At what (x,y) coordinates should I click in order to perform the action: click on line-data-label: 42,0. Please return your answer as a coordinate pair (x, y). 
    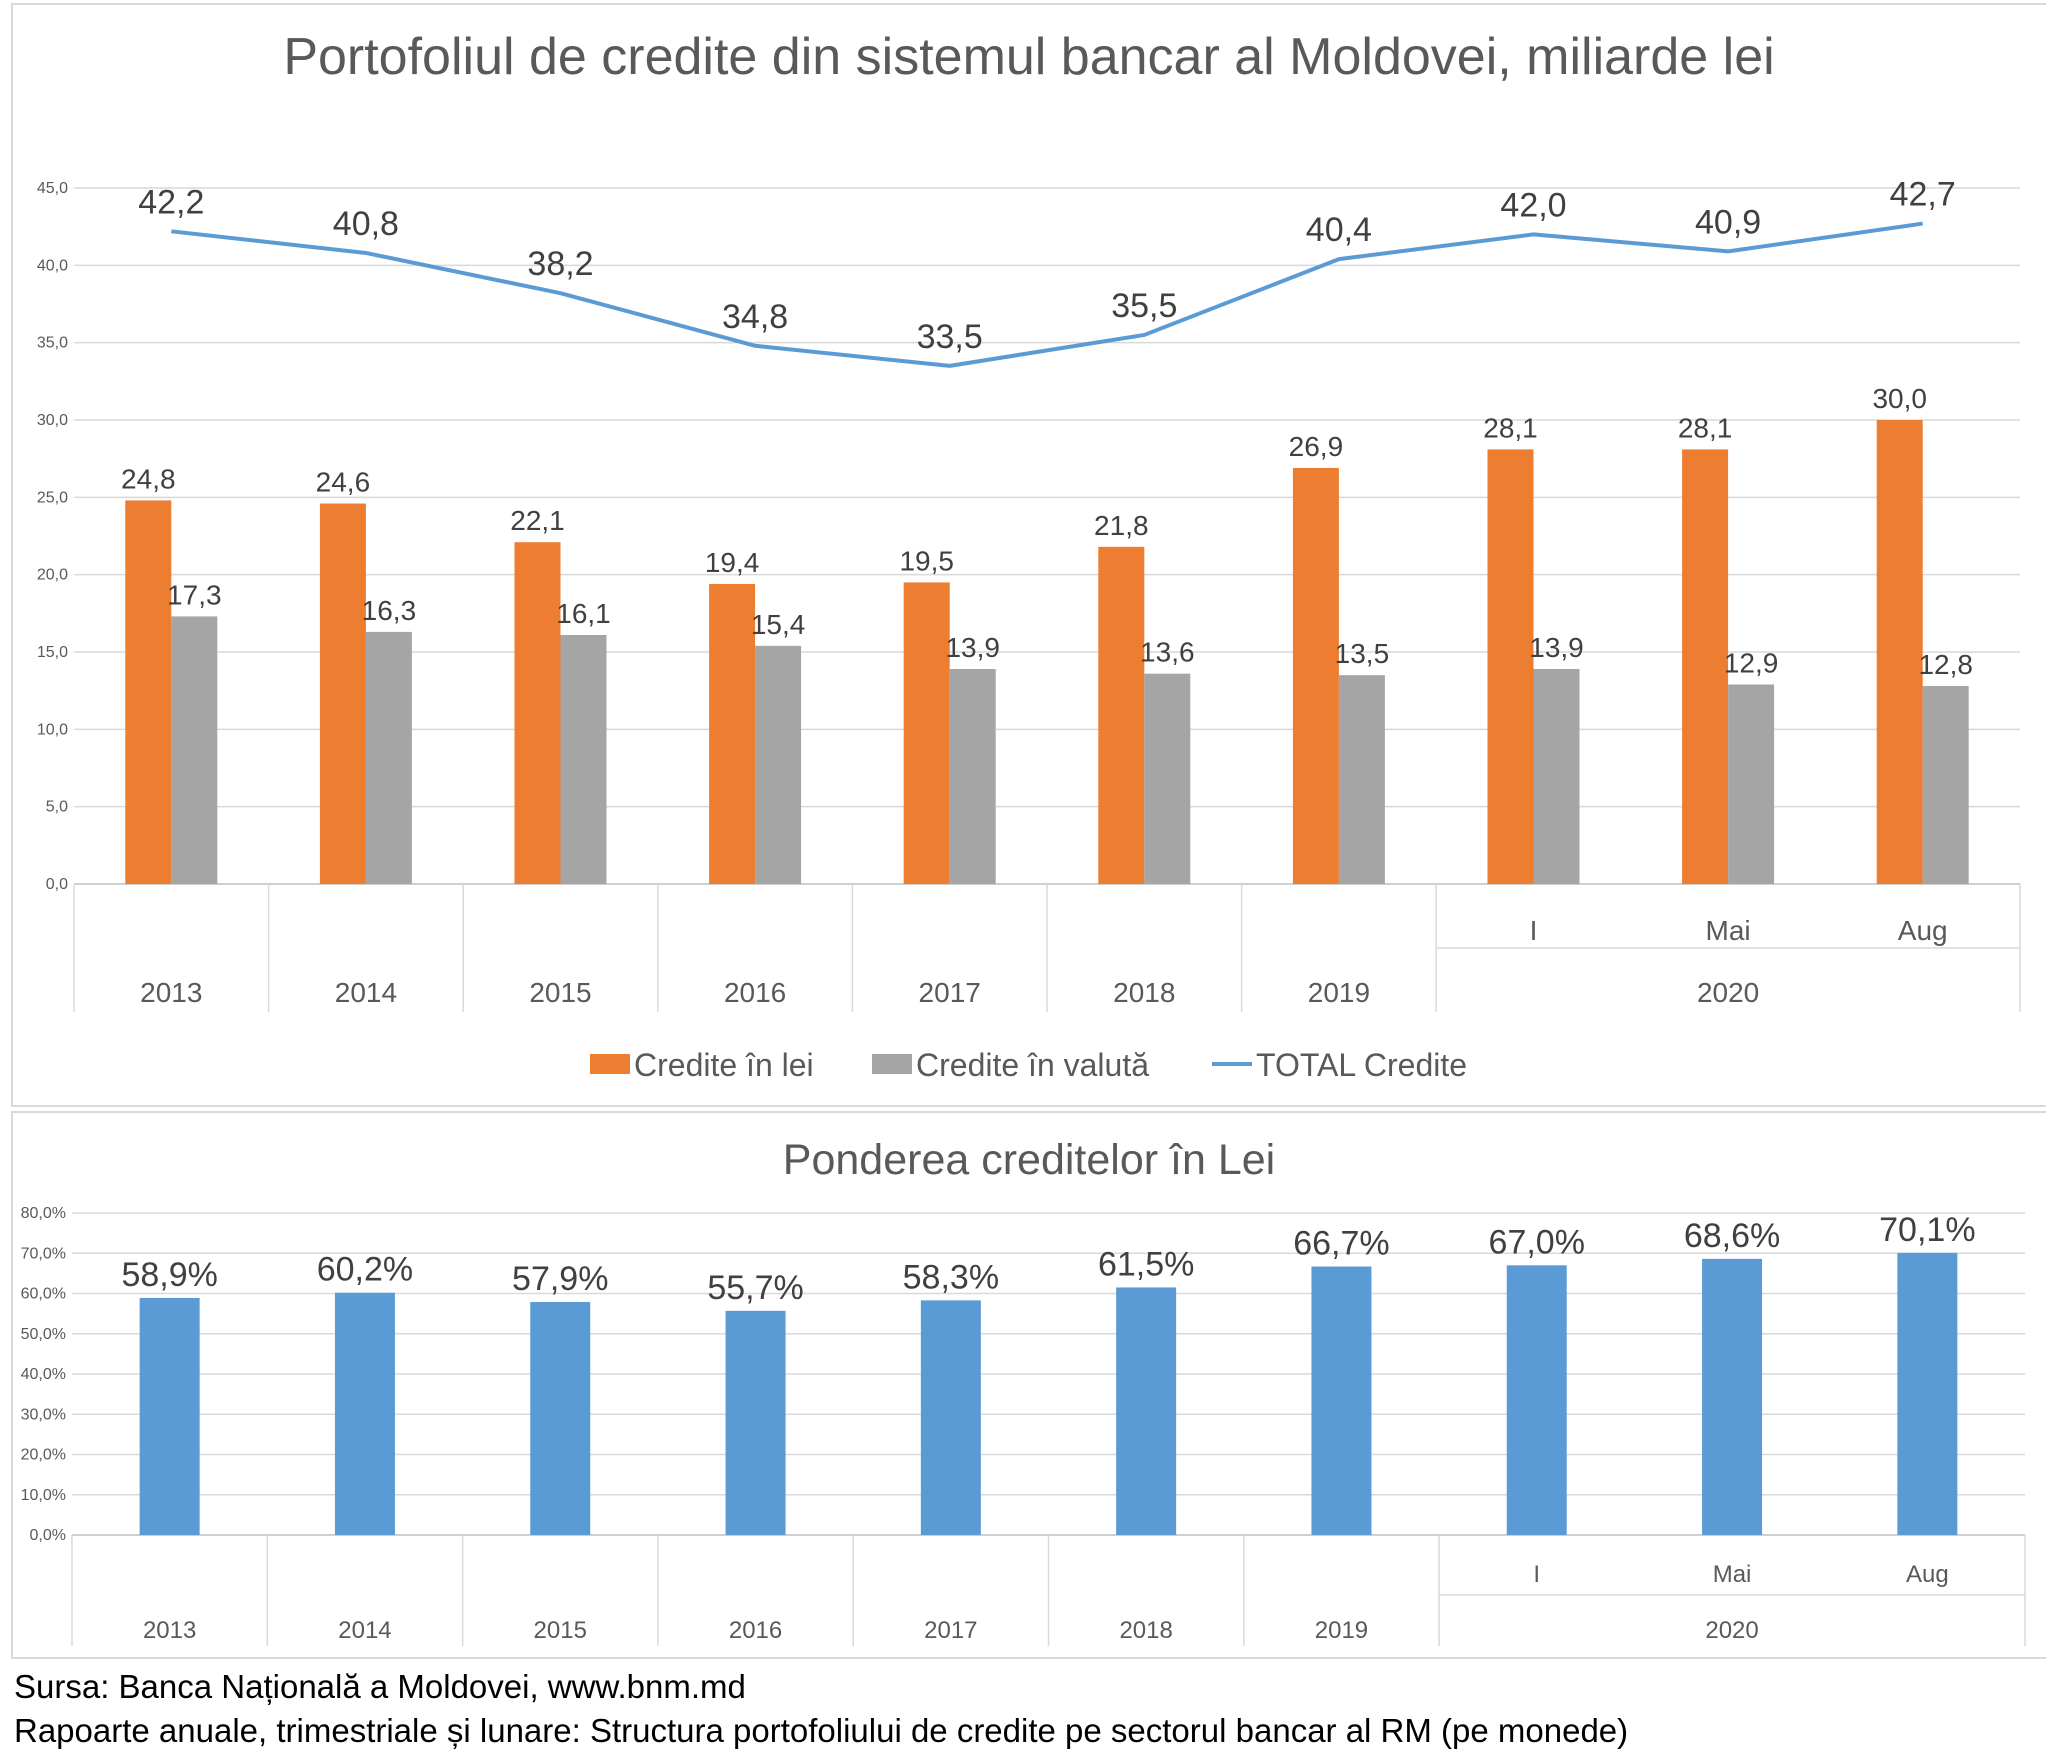
    Looking at the image, I should click on (1533, 205).